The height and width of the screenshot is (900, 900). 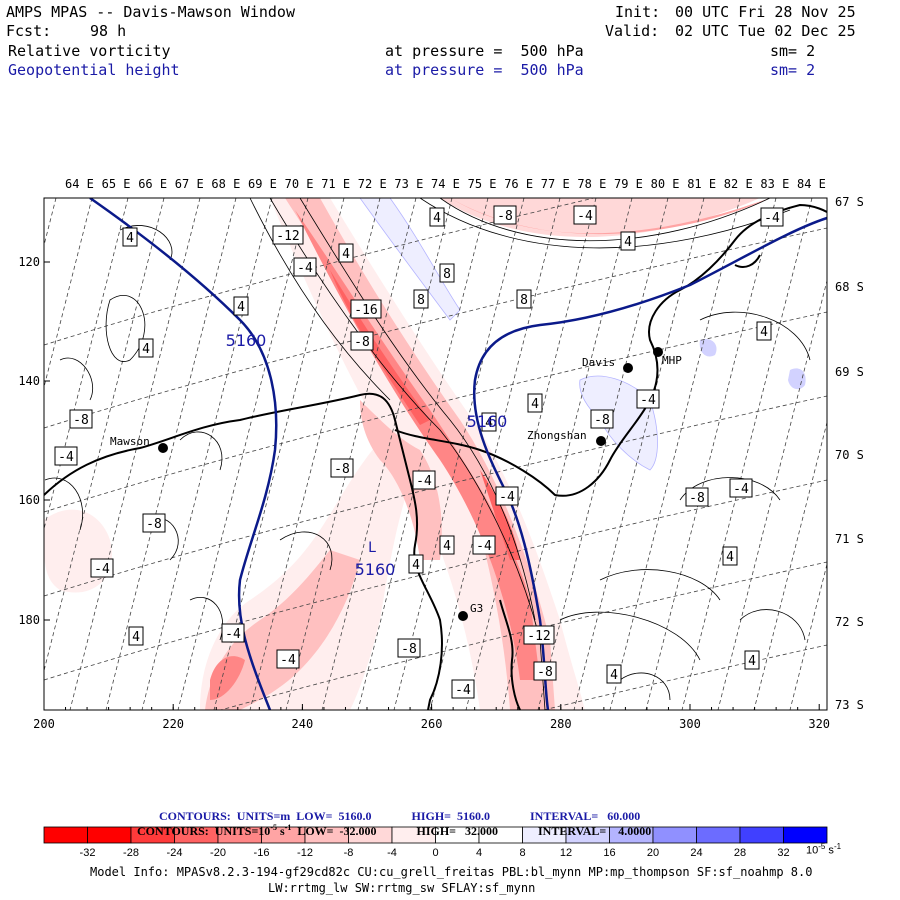 I want to click on colorbar-tick-label: -24, so click(x=174, y=853).